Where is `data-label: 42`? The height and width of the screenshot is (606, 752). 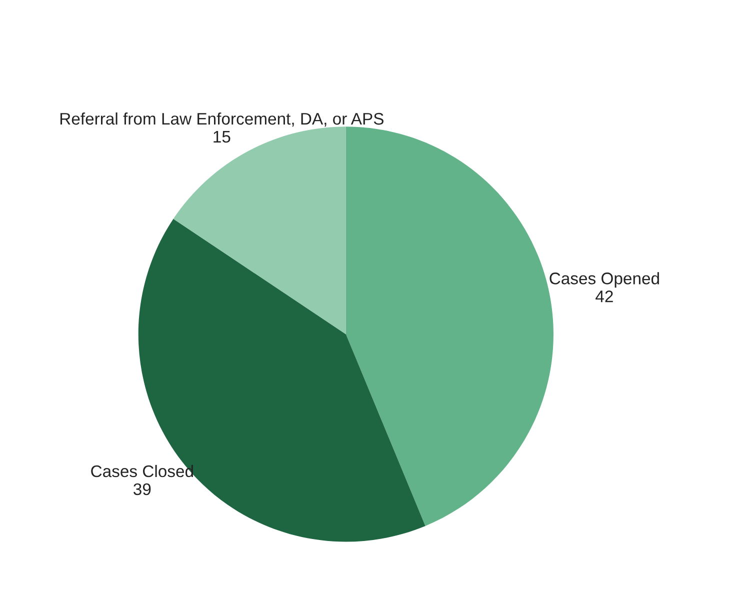 data-label: 42 is located at coordinates (604, 296).